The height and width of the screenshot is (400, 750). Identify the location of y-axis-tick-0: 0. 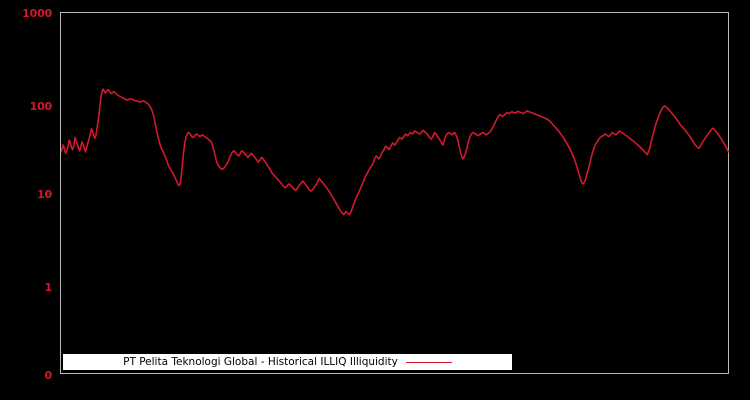
(48, 375).